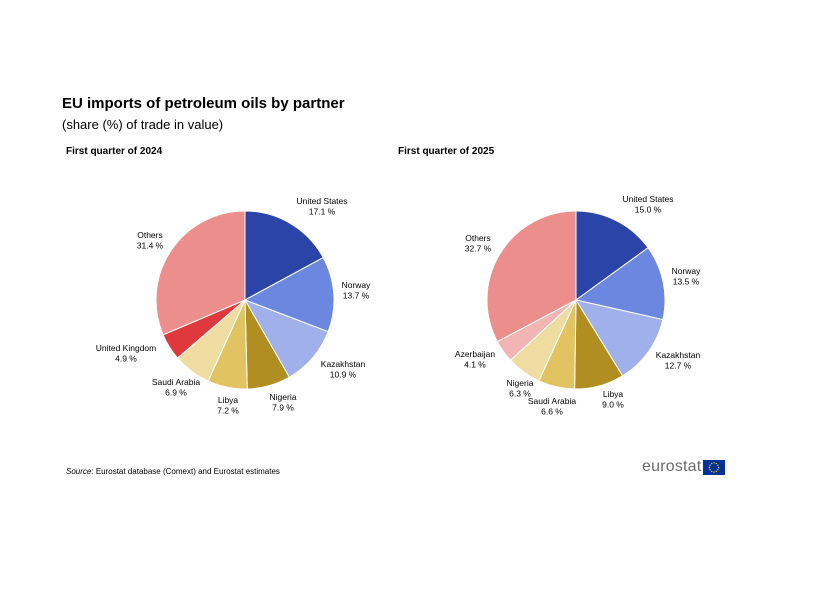  What do you see at coordinates (143, 124) in the screenshot?
I see `chart-subtitle: (share (%) of trade in value)` at bounding box center [143, 124].